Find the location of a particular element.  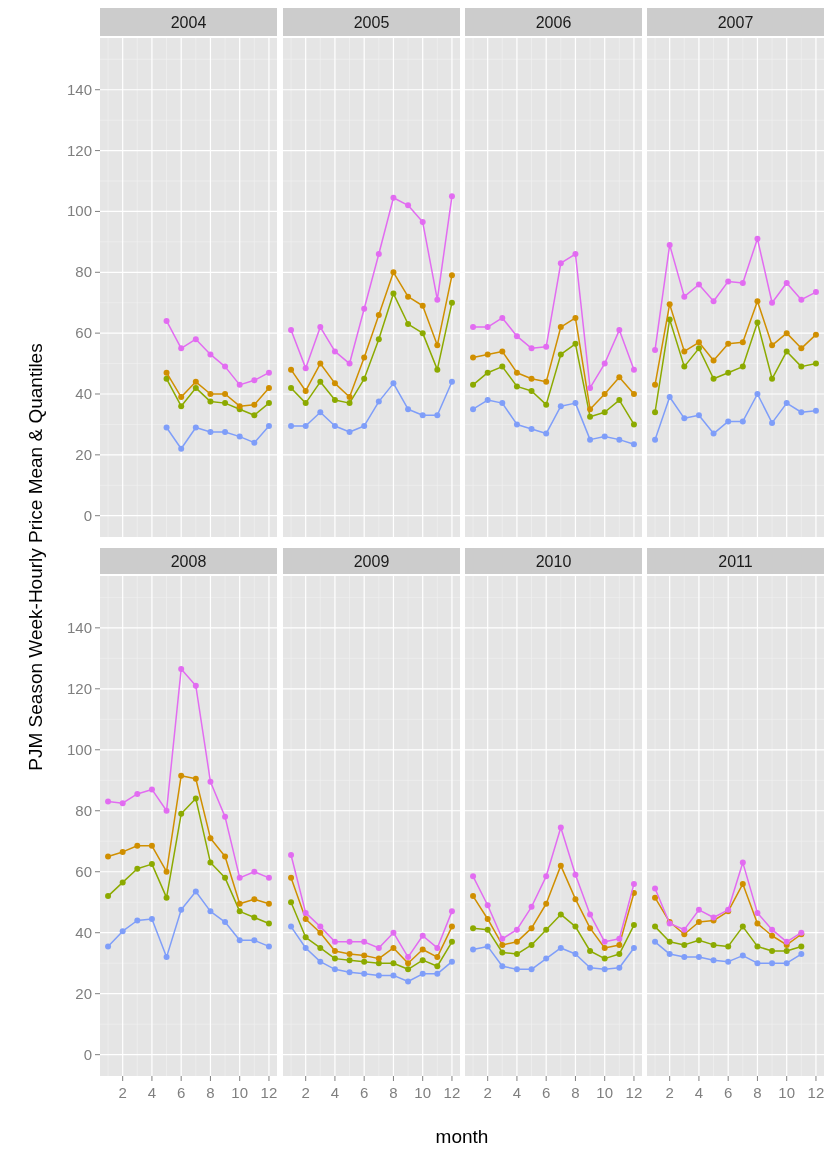

y-tick-label: 140 is located at coordinates (79, 627).